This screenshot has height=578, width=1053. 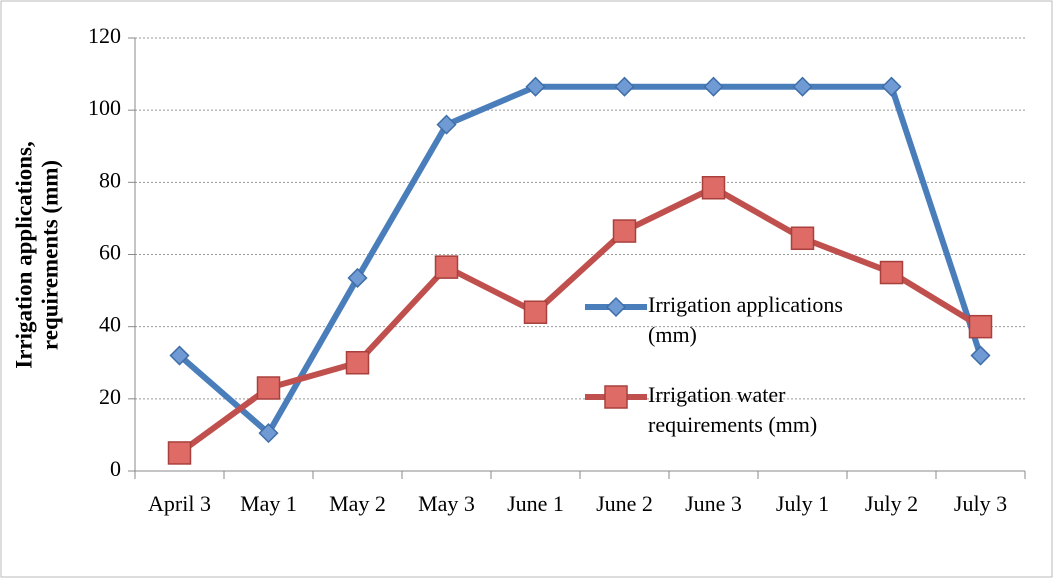 I want to click on y-tick-label: 20, so click(x=110, y=396).